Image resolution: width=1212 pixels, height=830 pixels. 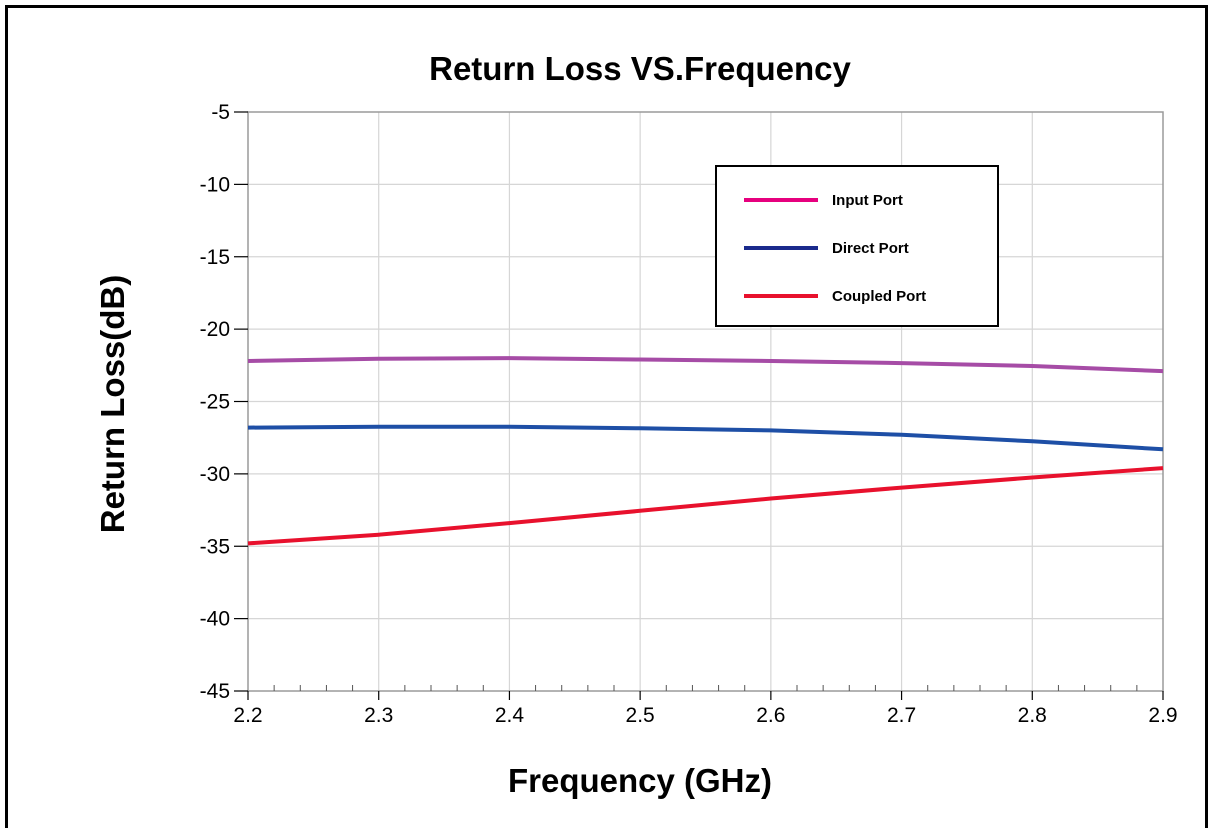 What do you see at coordinates (901, 715) in the screenshot?
I see `x-tick-label: 2.7` at bounding box center [901, 715].